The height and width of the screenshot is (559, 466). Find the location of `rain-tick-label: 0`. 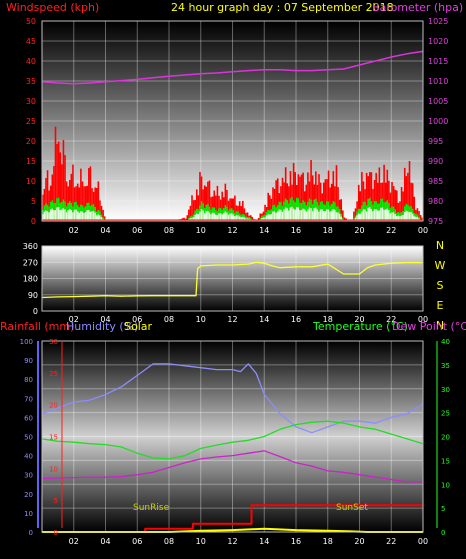

rain-tick-label: 0 is located at coordinates (56, 533).